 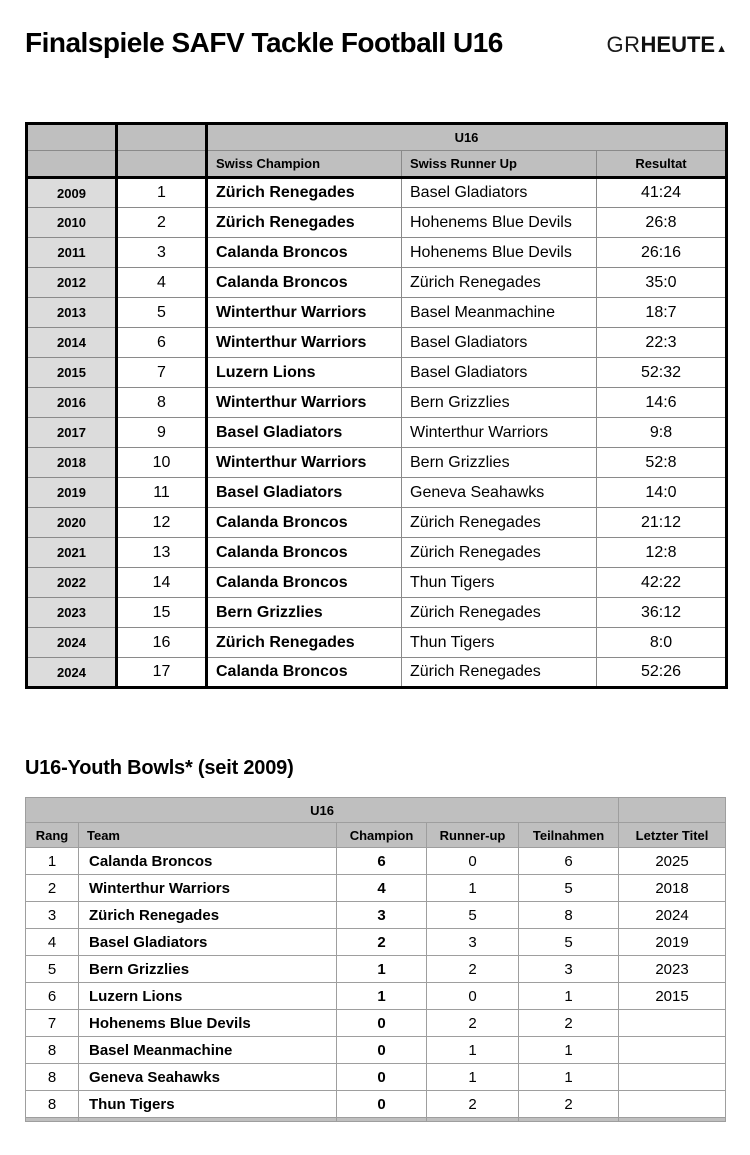 What do you see at coordinates (72, 462) in the screenshot?
I see `year-cell: 2018` at bounding box center [72, 462].